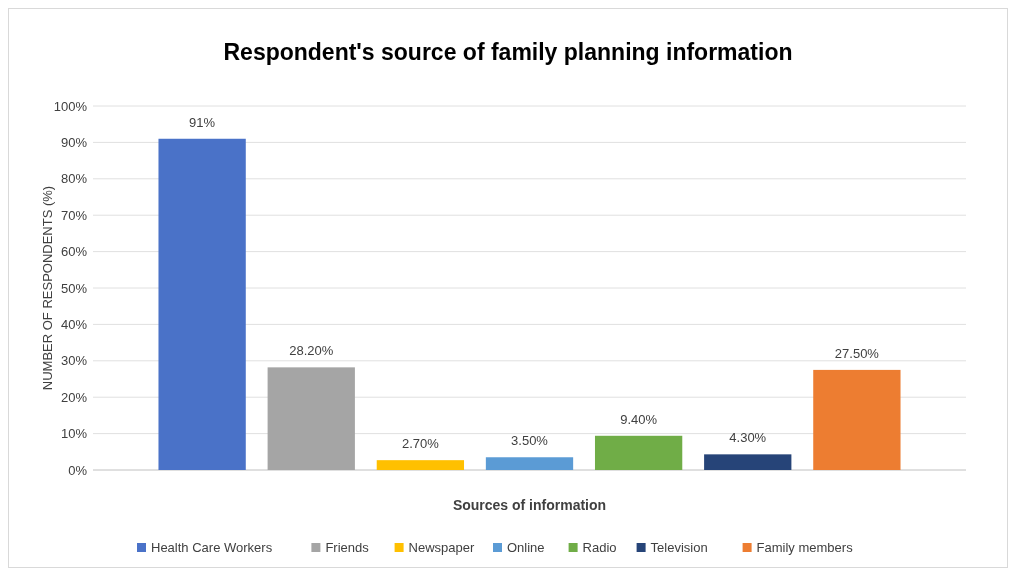 This screenshot has width=1014, height=569. I want to click on y-tick-label: 70%, so click(74, 215).